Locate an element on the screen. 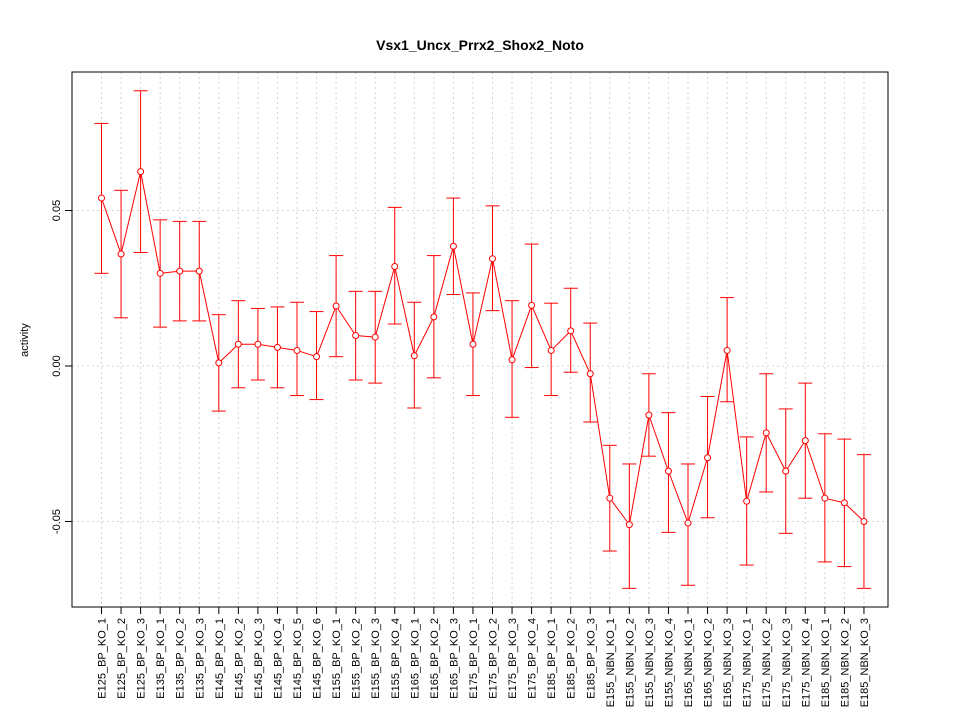  x-tick-label: E175_BP_KO_3 is located at coordinates (513, 658).